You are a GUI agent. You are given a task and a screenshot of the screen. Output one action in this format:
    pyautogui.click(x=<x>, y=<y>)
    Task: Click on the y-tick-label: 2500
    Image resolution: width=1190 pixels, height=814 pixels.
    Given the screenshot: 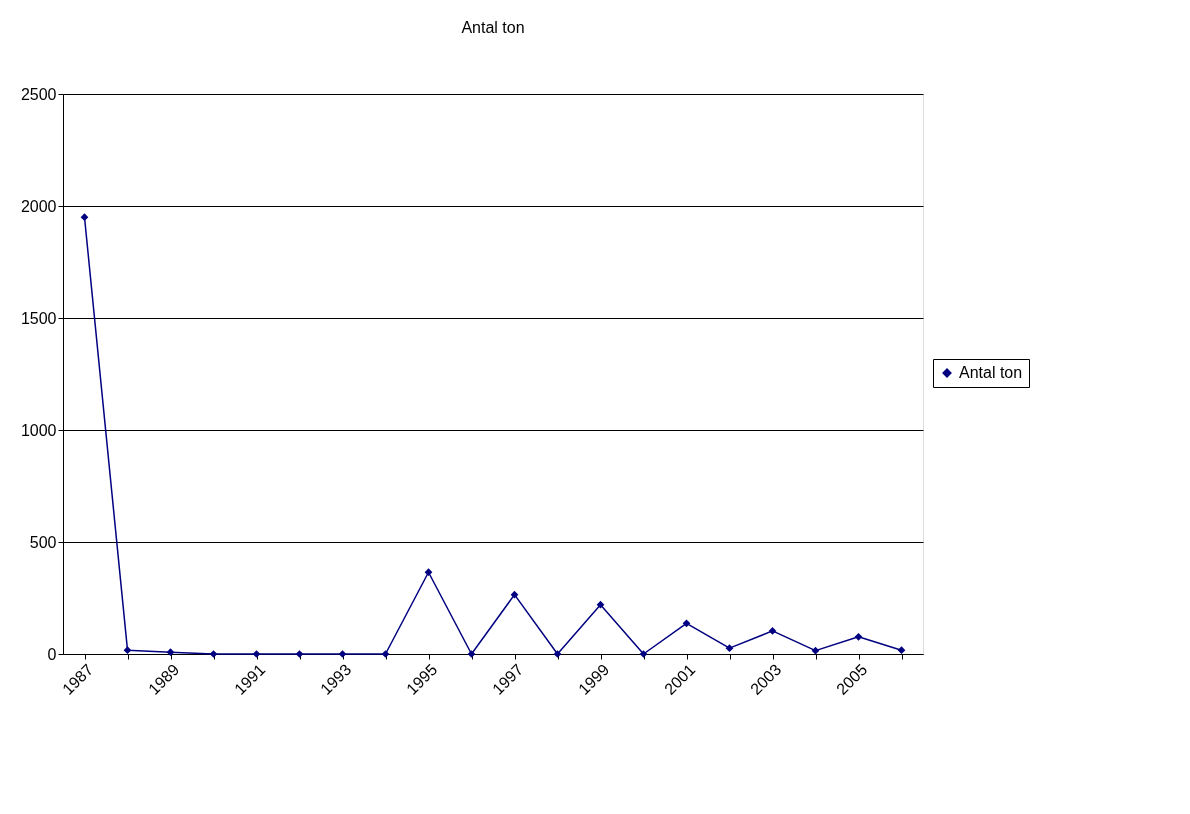 What is the action you would take?
    pyautogui.click(x=38, y=94)
    